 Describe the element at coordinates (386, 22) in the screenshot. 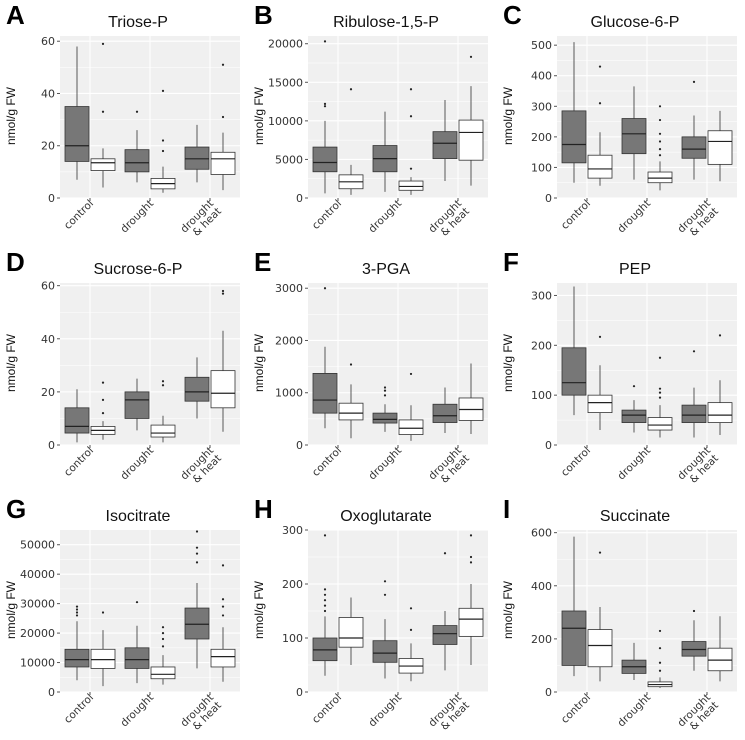

I see `chart-title: Ribulose-1,5-P` at that location.